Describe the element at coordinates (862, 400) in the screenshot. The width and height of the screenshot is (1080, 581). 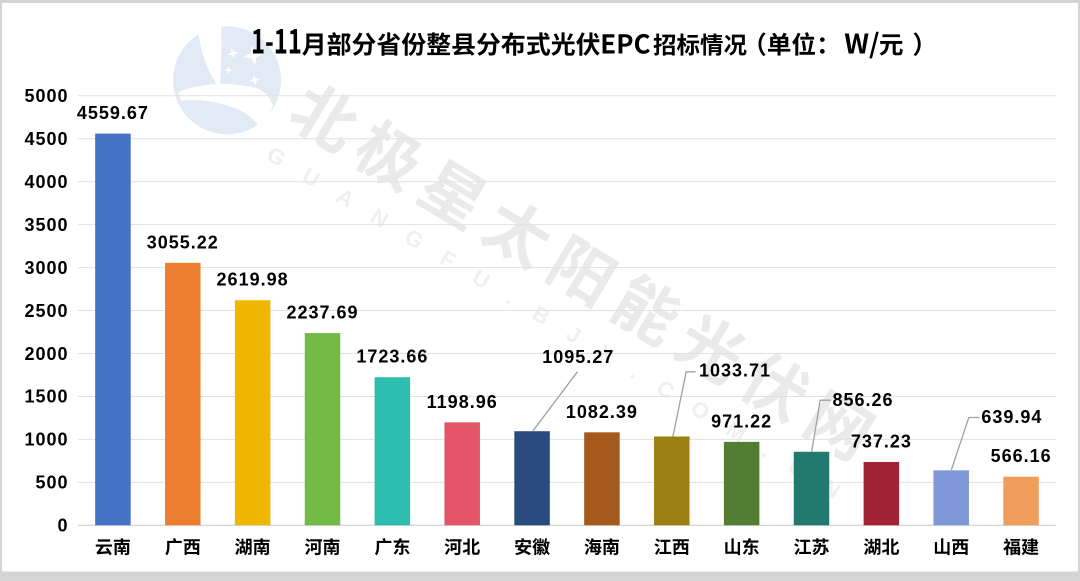
I see `svg-text: 856.26` at that location.